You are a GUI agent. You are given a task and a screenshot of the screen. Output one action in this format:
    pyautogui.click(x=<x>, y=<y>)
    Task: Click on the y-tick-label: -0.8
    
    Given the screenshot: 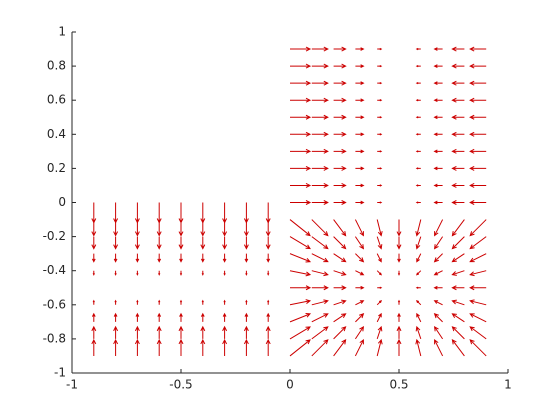 What is the action you would take?
    pyautogui.click(x=54, y=338)
    